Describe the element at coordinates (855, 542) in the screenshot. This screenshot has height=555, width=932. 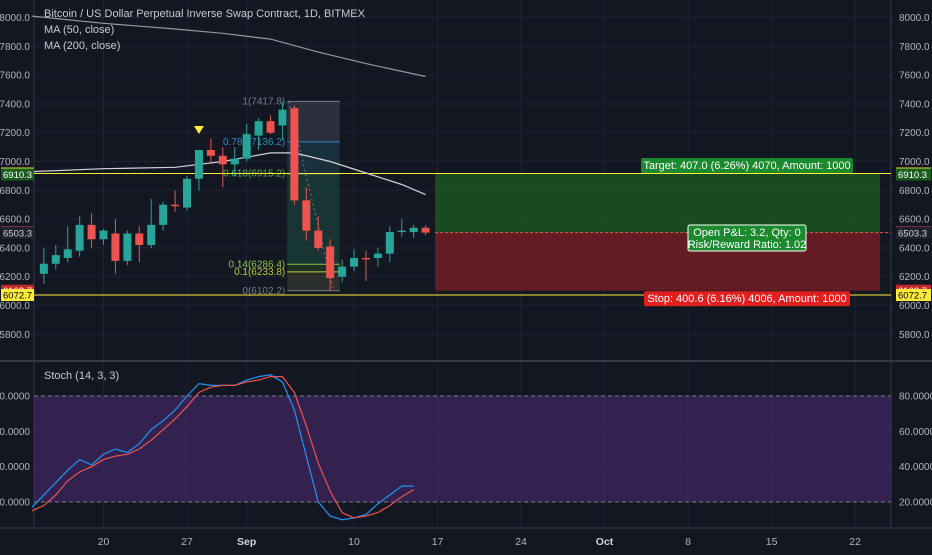
I see `time-axis-tick: 22` at that location.